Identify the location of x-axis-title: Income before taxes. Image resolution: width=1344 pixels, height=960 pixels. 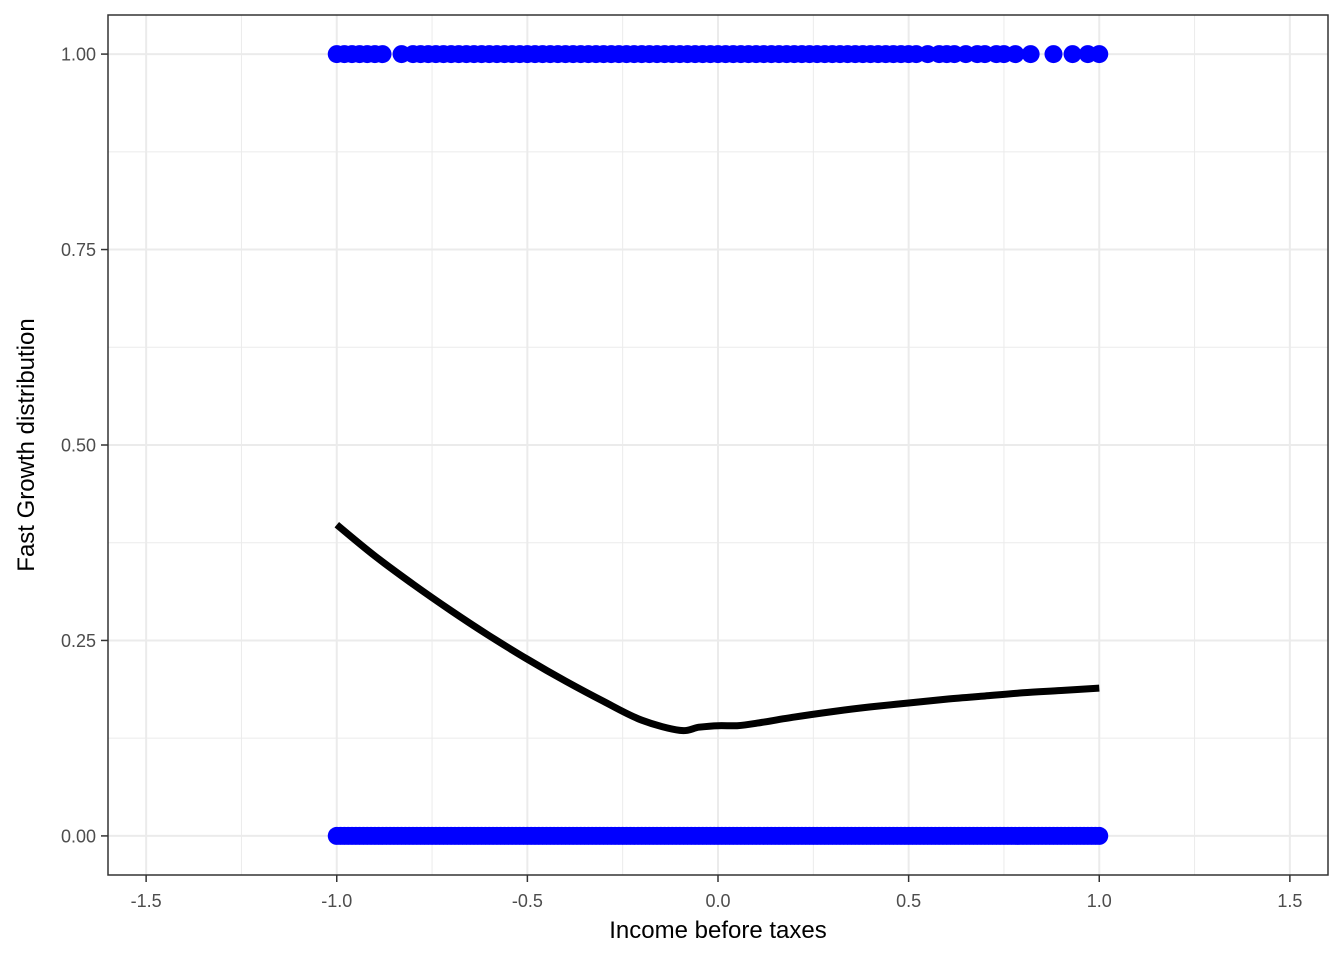
(717, 930).